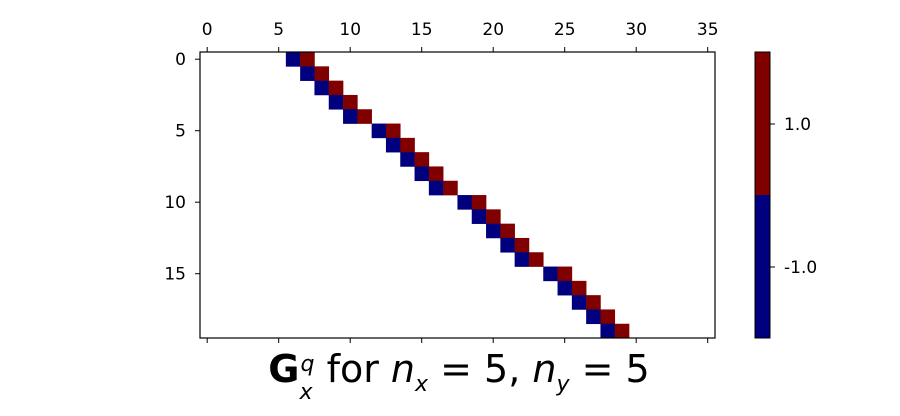 The height and width of the screenshot is (416, 900). I want to click on title-eq2: = 5, so click(610, 369).